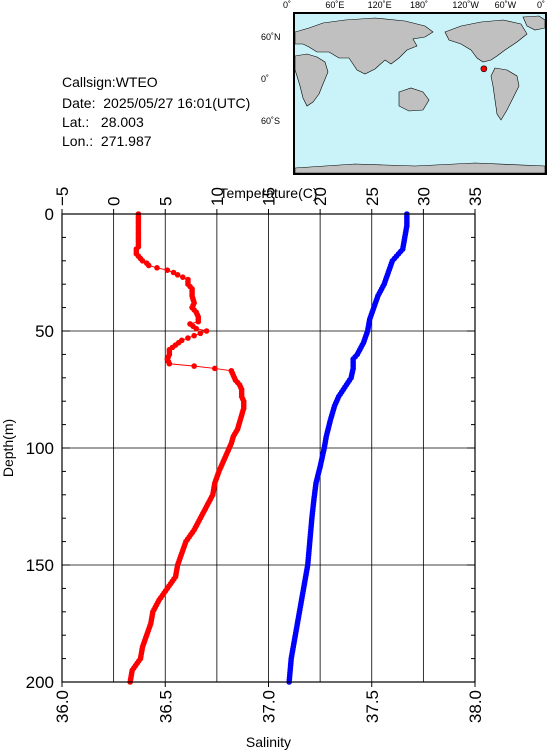  What do you see at coordinates (269, 196) in the screenshot?
I see `temperature-tick-label: 15` at bounding box center [269, 196].